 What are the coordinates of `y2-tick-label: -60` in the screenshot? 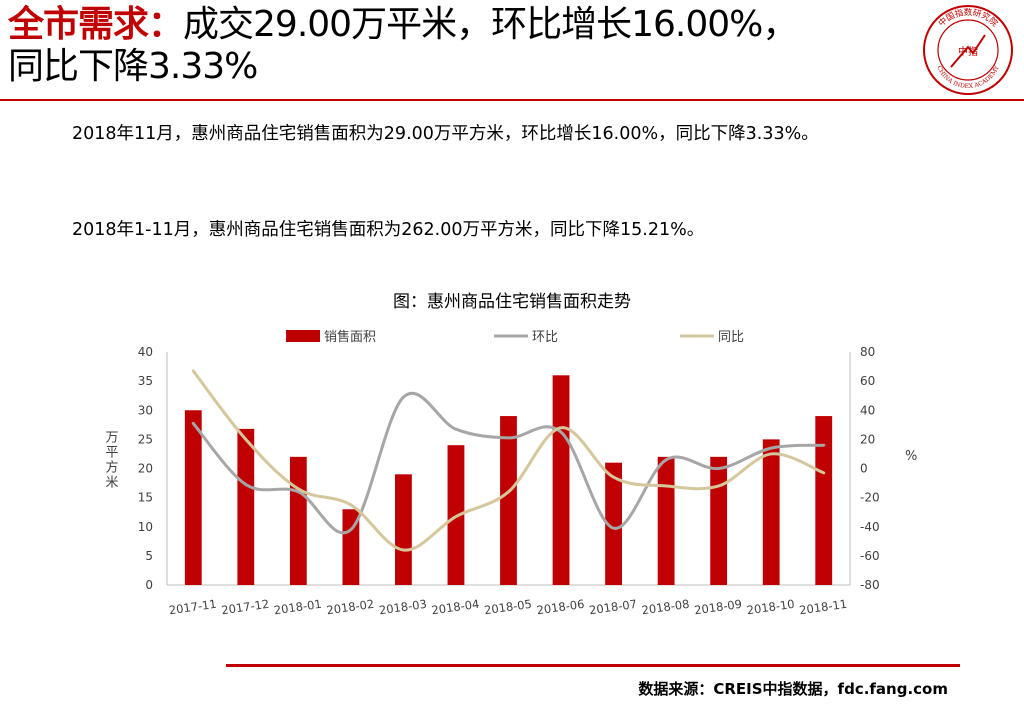 It's located at (870, 556).